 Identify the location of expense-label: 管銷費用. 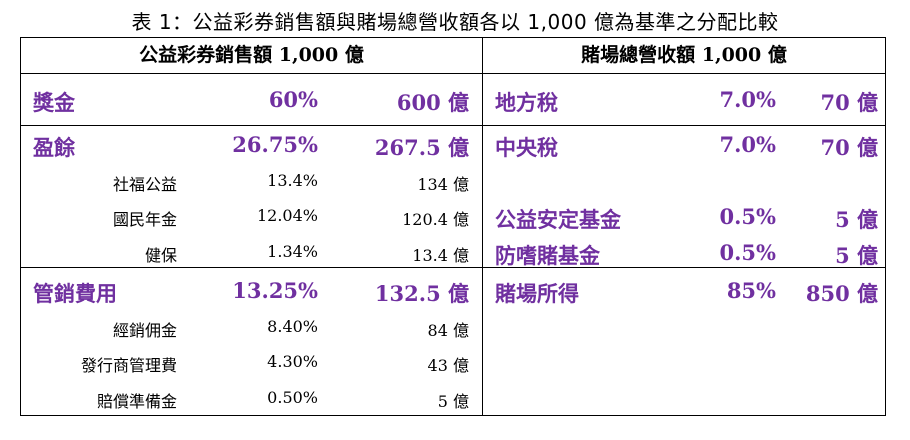
(75, 293).